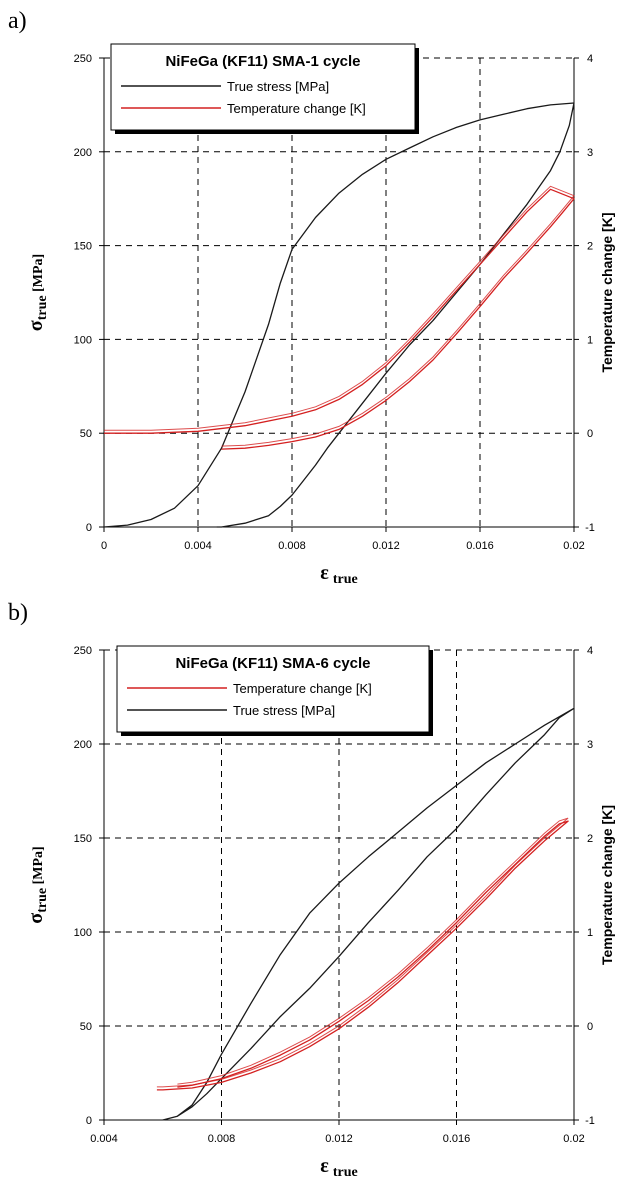 The width and height of the screenshot is (639, 1187). Describe the element at coordinates (362, 955) in the screenshot. I see `temperature-series-line` at that location.